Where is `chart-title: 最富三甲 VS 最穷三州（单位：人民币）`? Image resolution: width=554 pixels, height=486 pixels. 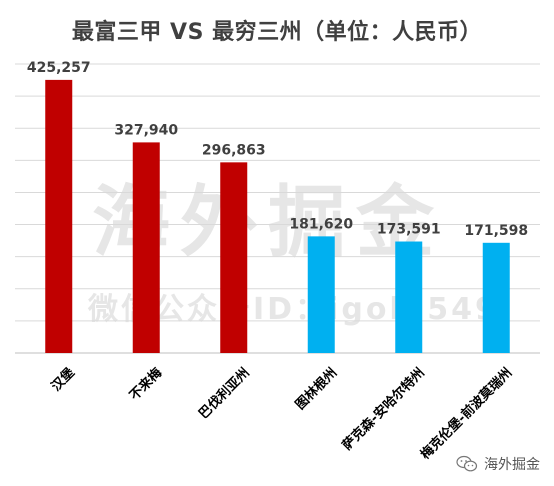
chart-title: 最富三甲 VS 最穷三州（单位：人民币） is located at coordinates (277, 32).